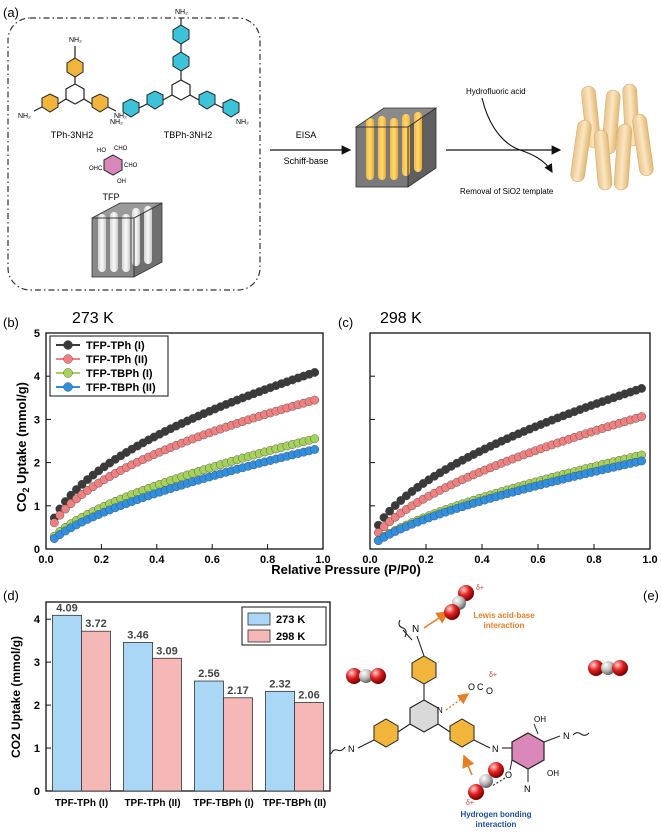 The height and width of the screenshot is (833, 661). What do you see at coordinates (486, 781) in the screenshot?
I see `co2-molecule-hbond` at bounding box center [486, 781].